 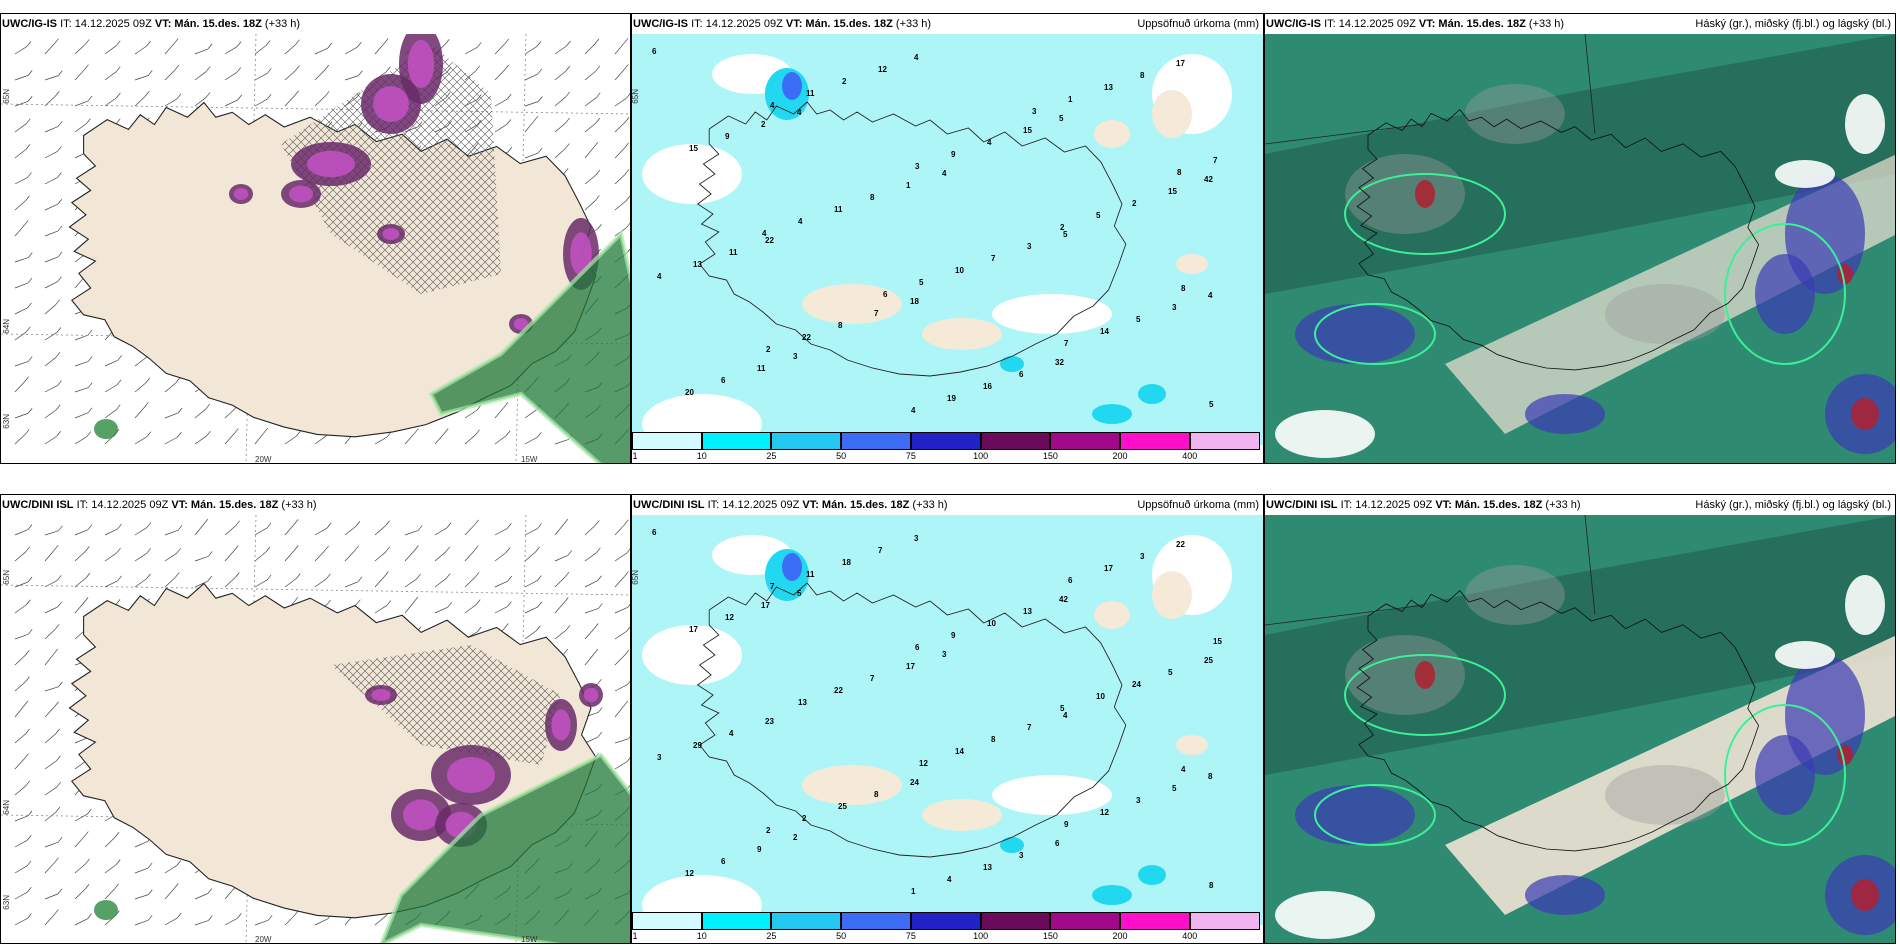 I want to click on weather-map-wind, so click(x=315, y=729).